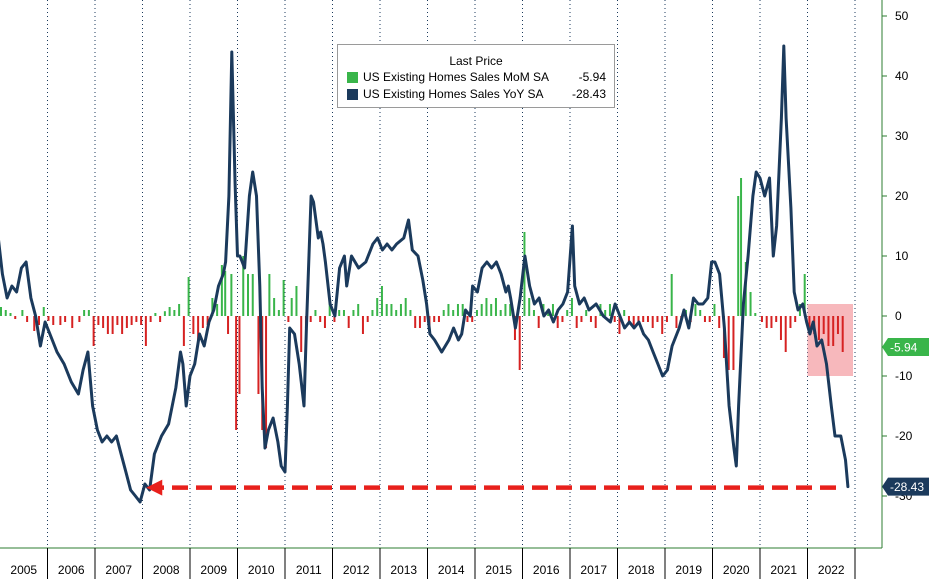  Describe the element at coordinates (904, 376) in the screenshot. I see `y-tick-label: -10` at that location.